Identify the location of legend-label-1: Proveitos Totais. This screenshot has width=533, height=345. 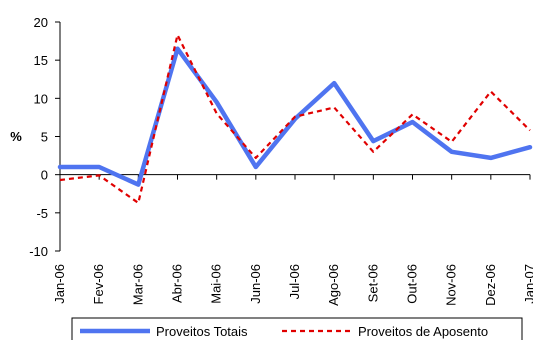
(202, 331).